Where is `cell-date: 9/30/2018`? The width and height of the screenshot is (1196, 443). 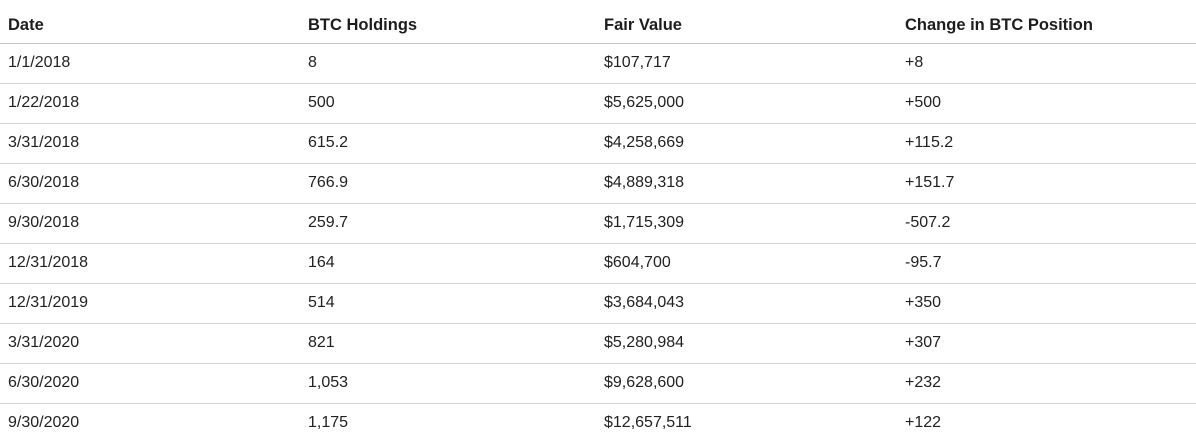 cell-date: 9/30/2018 is located at coordinates (150, 223).